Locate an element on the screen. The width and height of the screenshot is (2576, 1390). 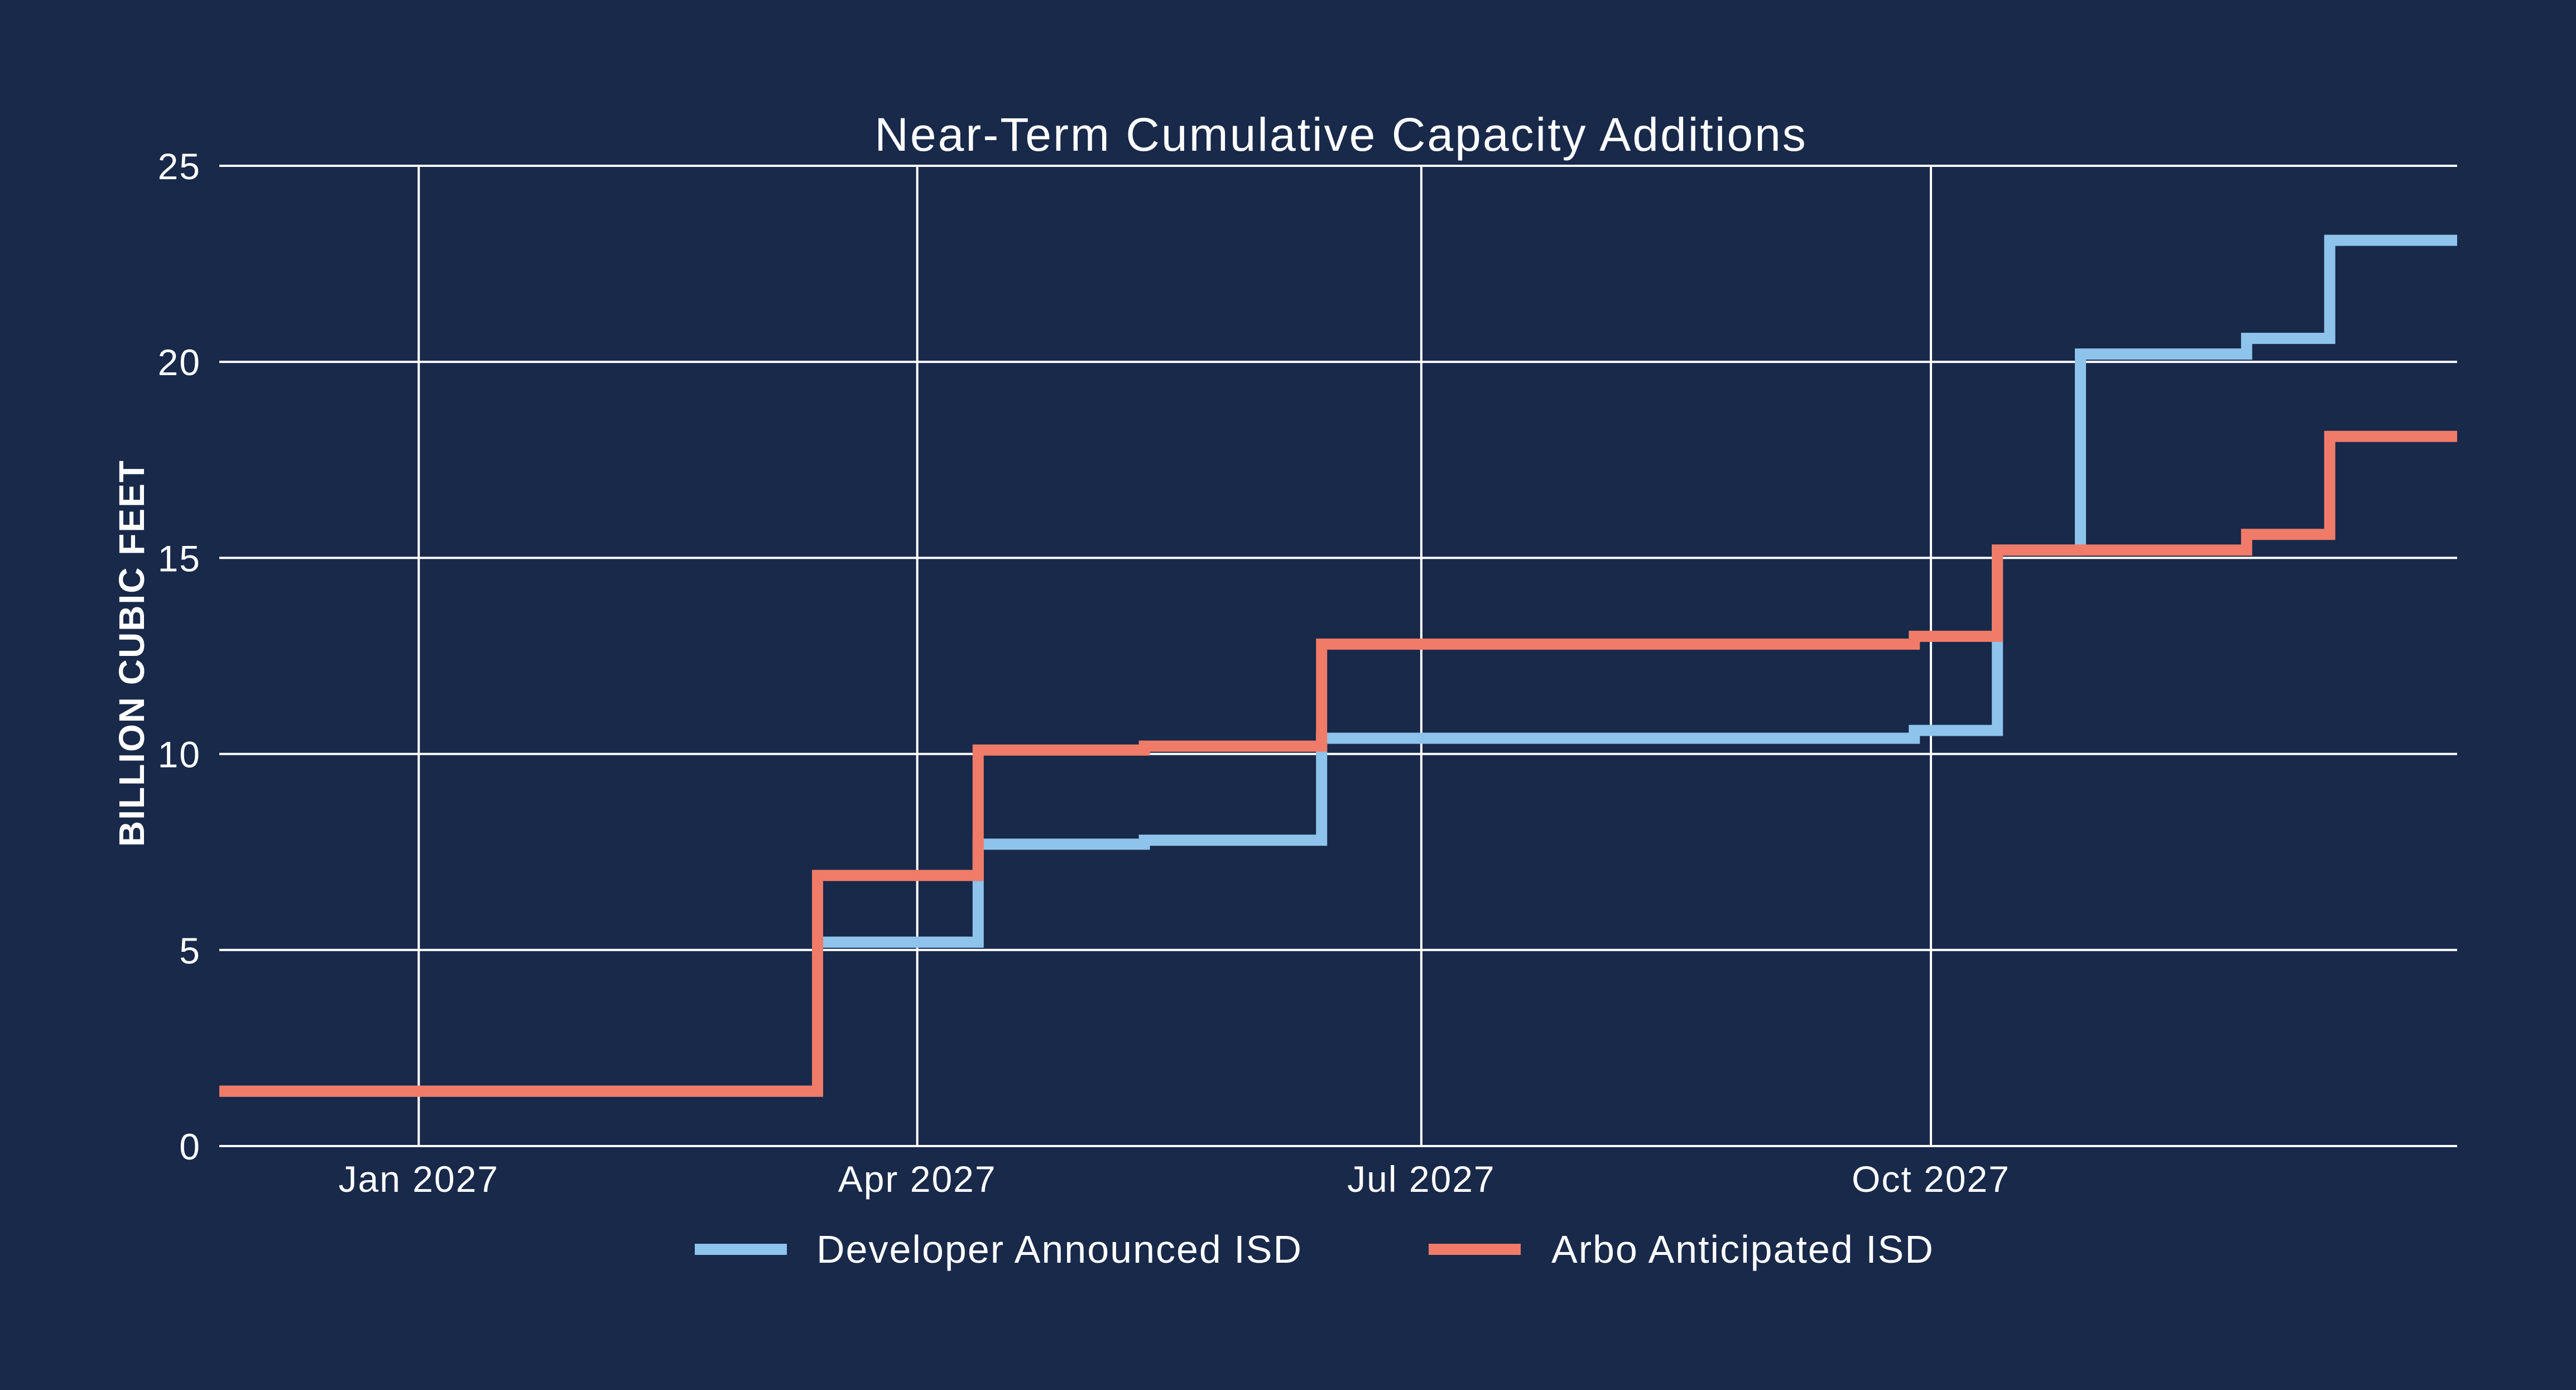
legend-item-1: Developer Announced ISD is located at coordinates (999, 1249).